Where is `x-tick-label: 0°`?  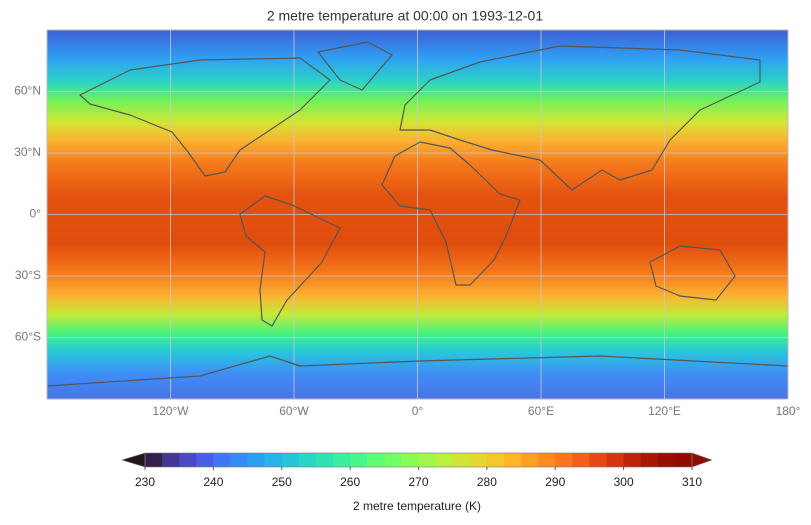
x-tick-label: 0° is located at coordinates (418, 411).